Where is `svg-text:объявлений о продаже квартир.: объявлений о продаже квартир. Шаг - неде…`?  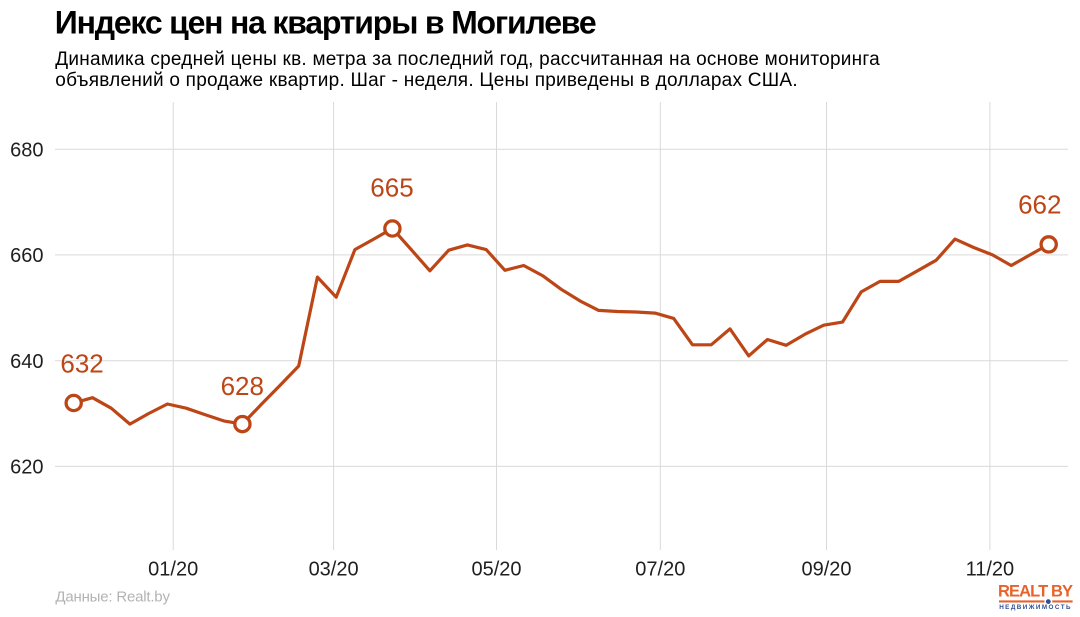 svg-text:объявлений о продаже квартир.: объявлений о продаже квартир. Шаг - неде… is located at coordinates (426, 80).